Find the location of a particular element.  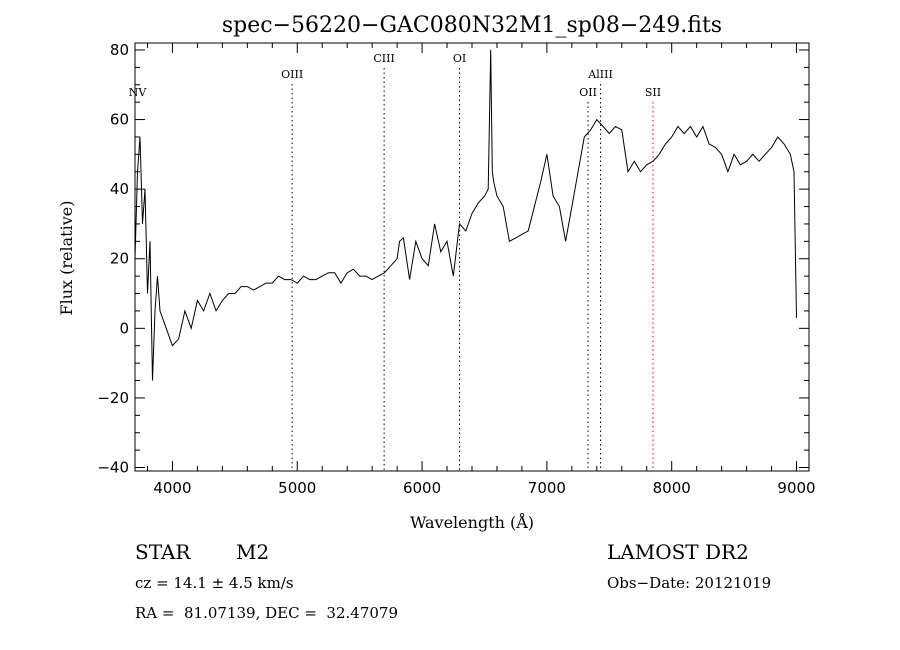

coordinates: RA = 81.07139, DEC = 32.47079 is located at coordinates (267, 613).